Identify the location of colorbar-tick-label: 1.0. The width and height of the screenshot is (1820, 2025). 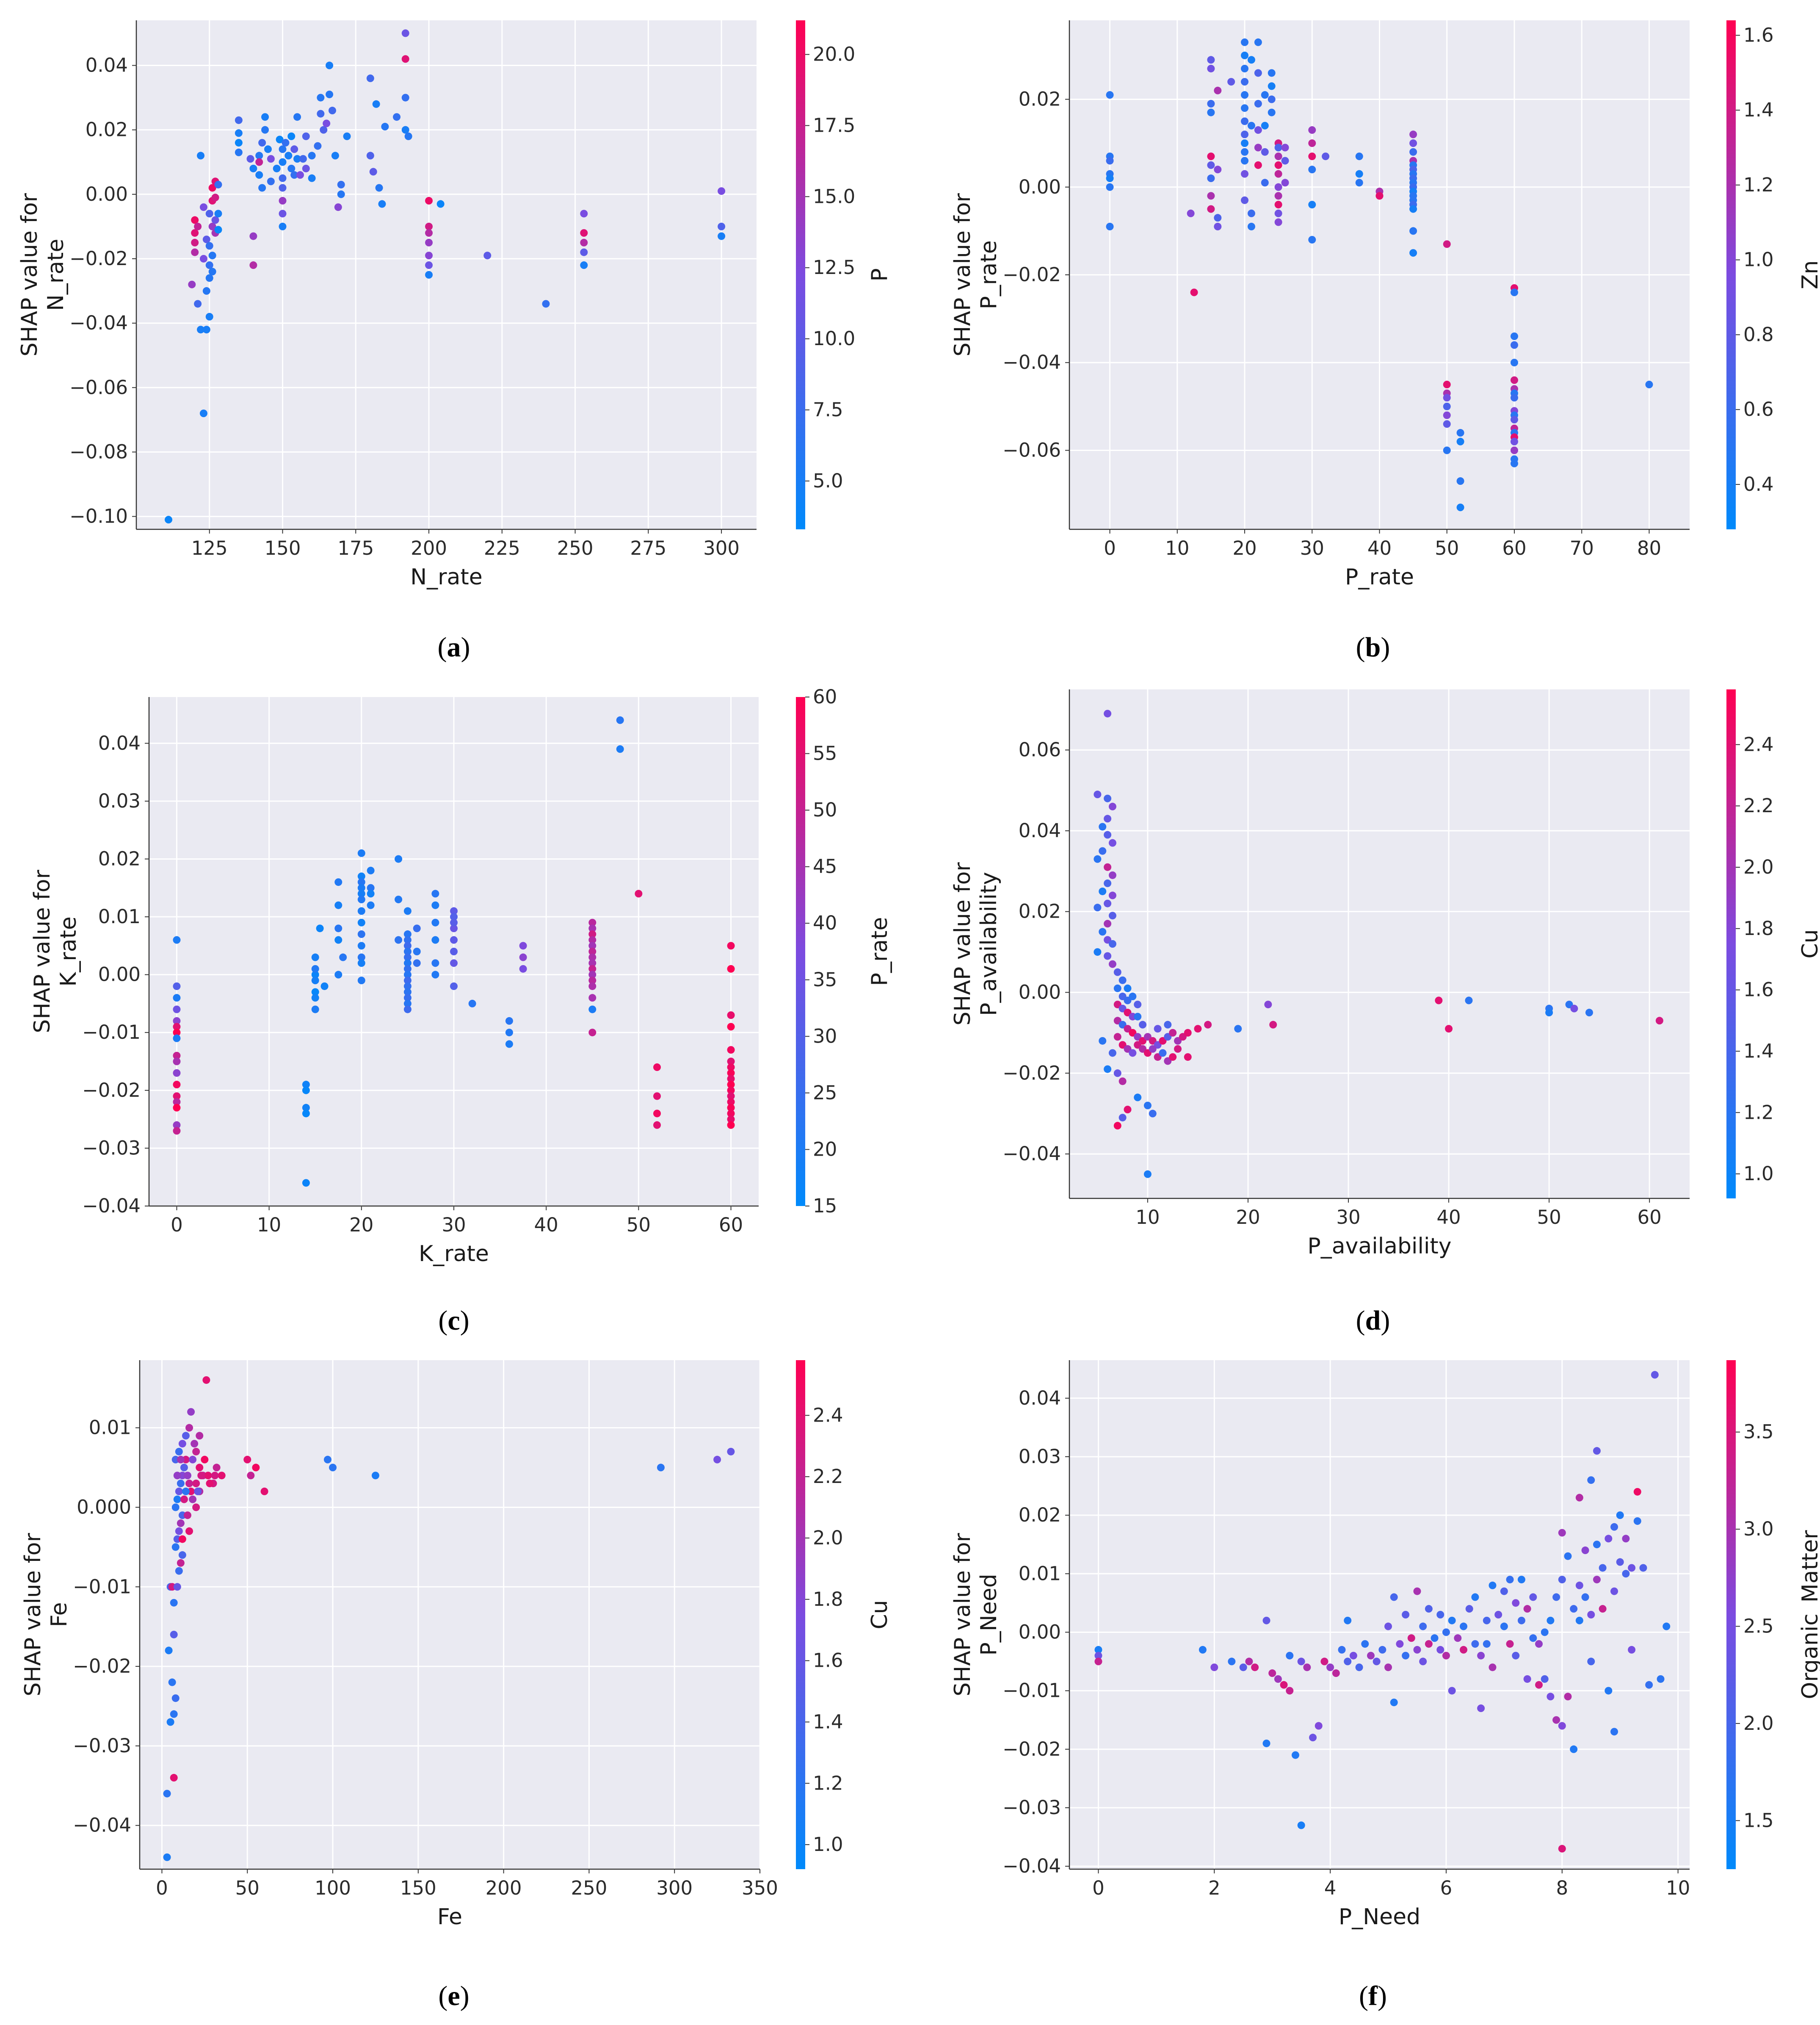
(1759, 1173).